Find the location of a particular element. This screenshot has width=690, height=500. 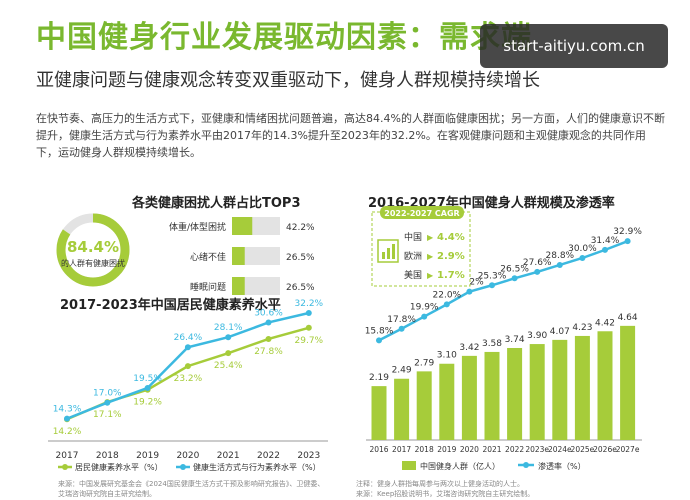

fitness-x-tick-label: 2026e is located at coordinates (605, 449).